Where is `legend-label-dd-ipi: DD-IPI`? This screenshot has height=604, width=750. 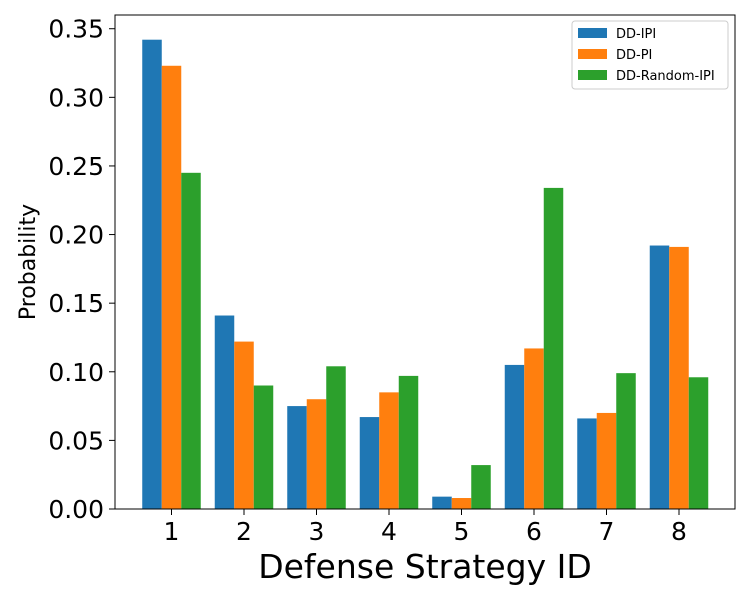 legend-label-dd-ipi: DD-IPI is located at coordinates (636, 34).